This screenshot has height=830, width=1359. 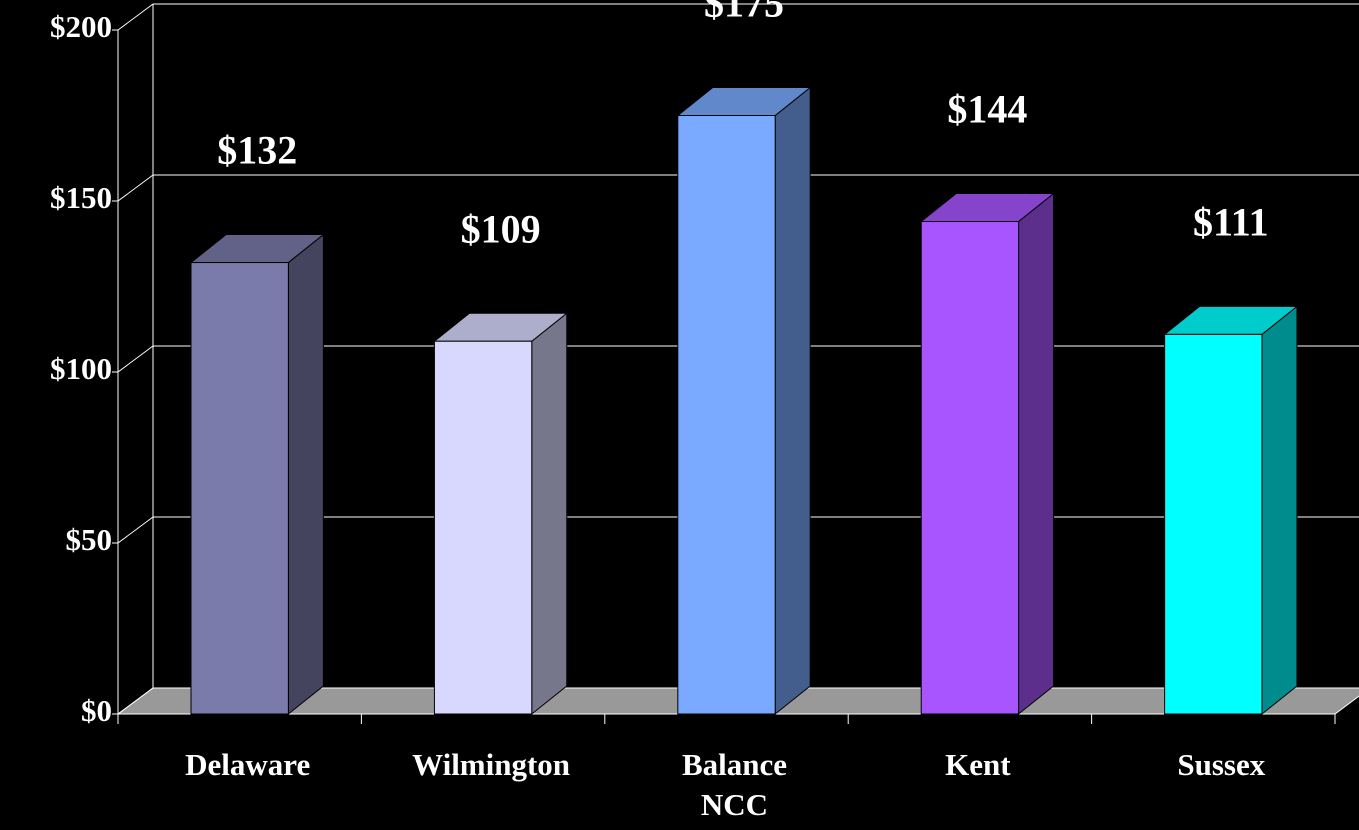 I want to click on y-tick-label: $50, so click(x=89, y=539).